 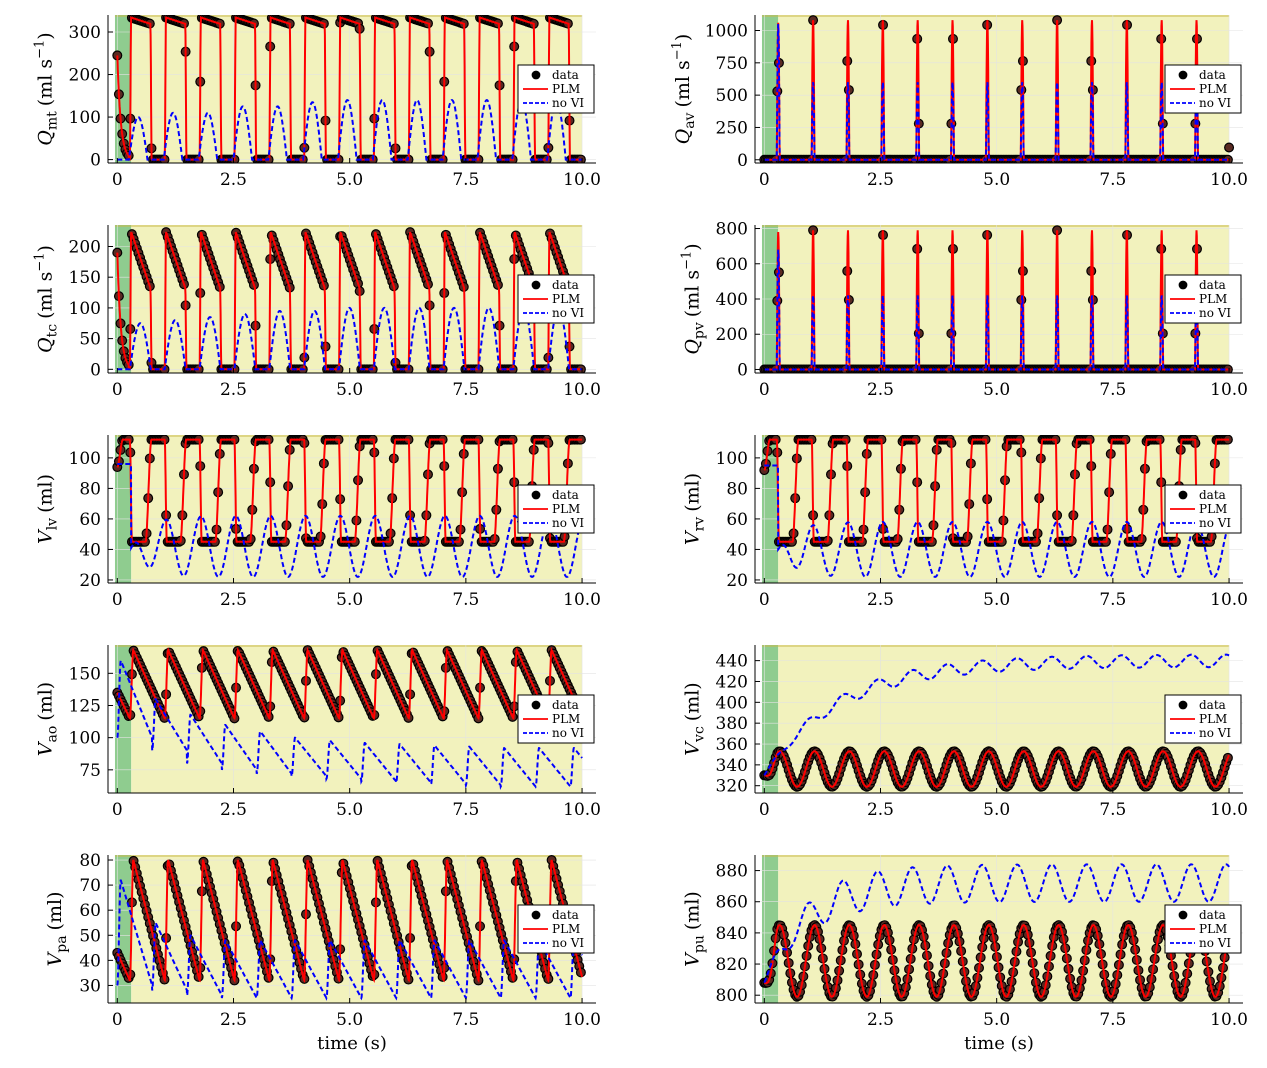 What do you see at coordinates (90, 936) in the screenshot?
I see `y-tick-label: 50` at bounding box center [90, 936].